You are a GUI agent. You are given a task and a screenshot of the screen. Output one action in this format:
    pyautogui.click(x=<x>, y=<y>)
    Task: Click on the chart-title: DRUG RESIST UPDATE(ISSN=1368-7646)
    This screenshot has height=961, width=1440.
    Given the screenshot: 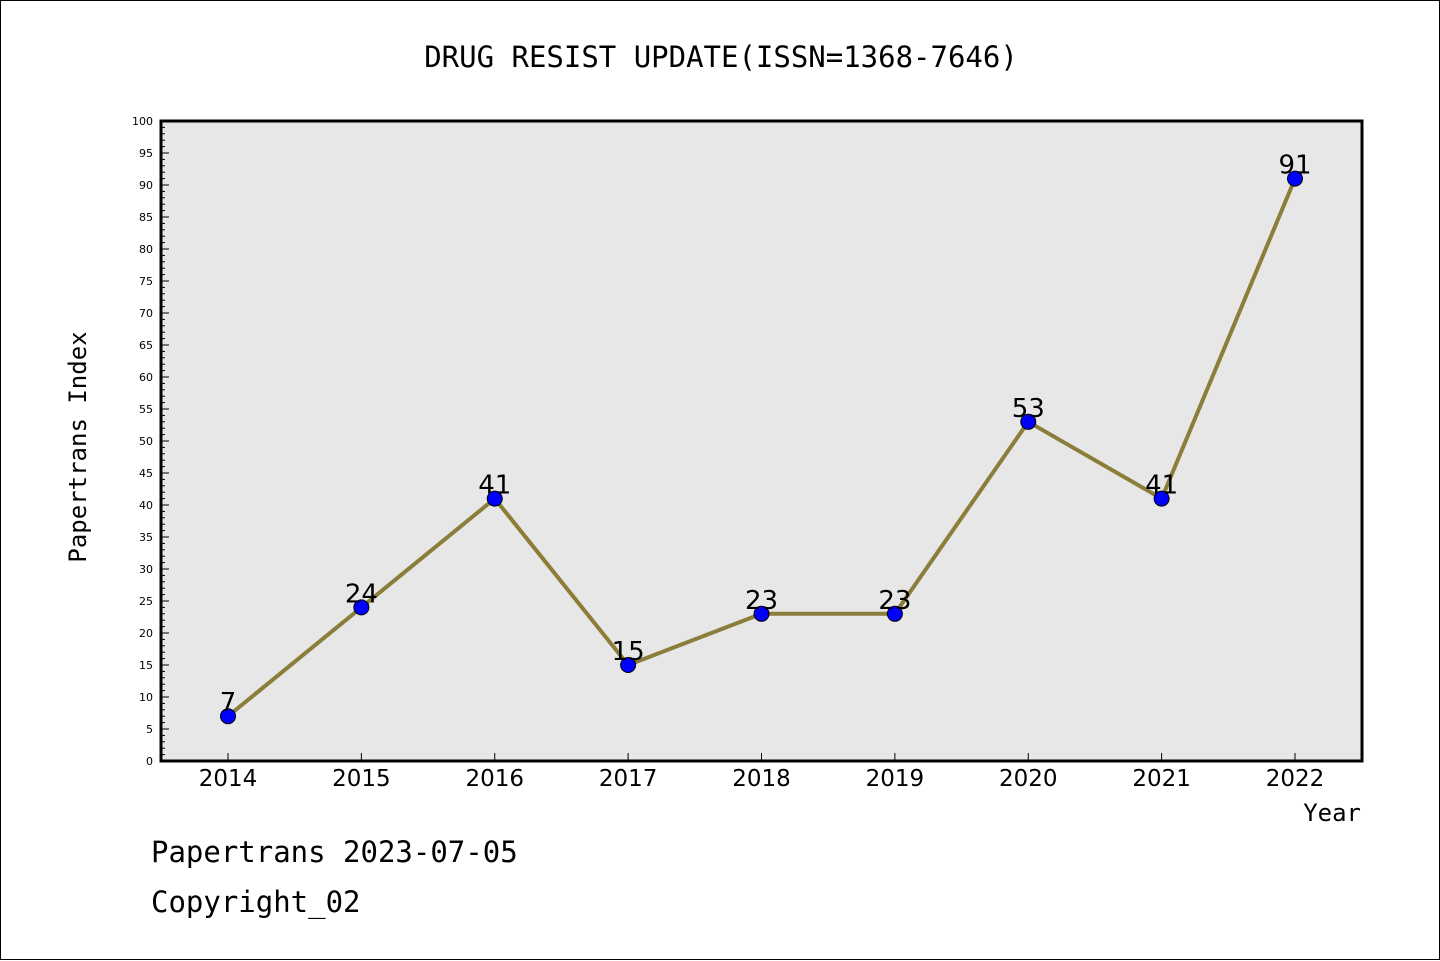 What is the action you would take?
    pyautogui.click(x=721, y=57)
    